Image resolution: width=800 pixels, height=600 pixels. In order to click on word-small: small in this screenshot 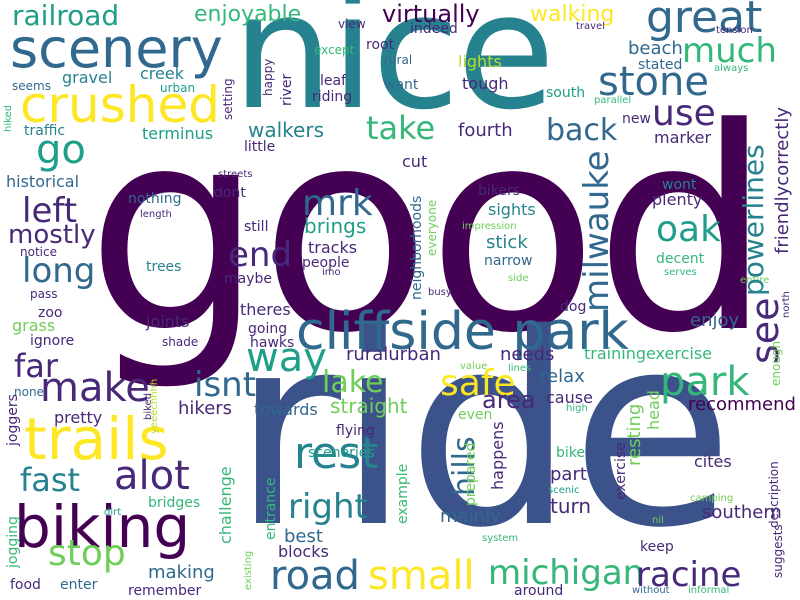, I will do `click(421, 576)`.